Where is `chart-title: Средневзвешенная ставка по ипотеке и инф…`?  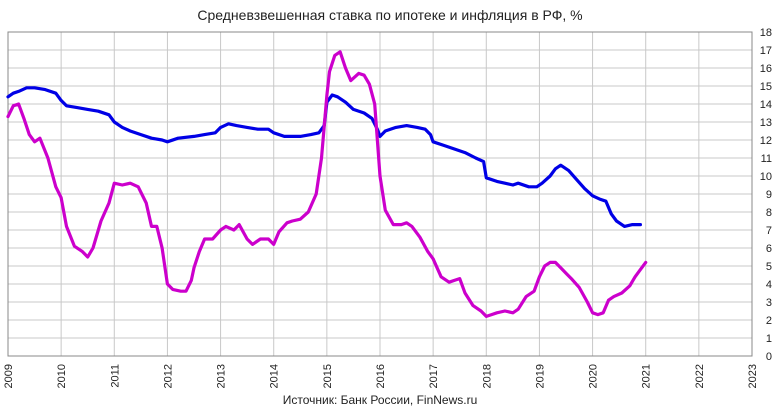
chart-title: Средневзвешенная ставка по ипотеке и инф… is located at coordinates (389, 15).